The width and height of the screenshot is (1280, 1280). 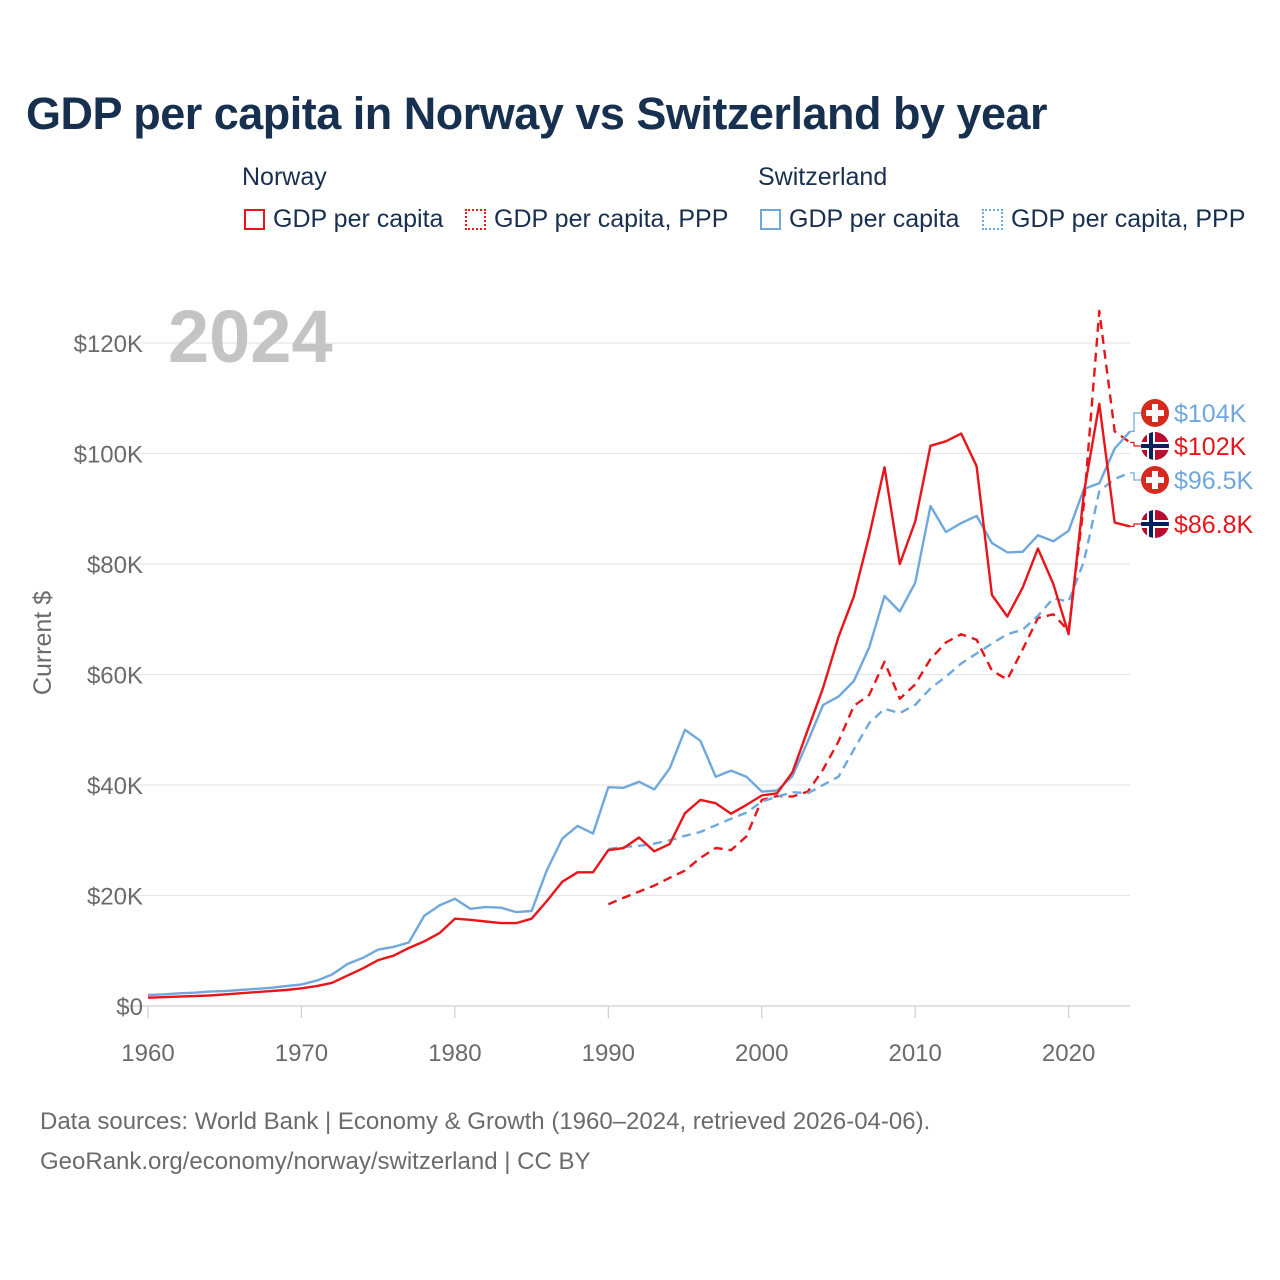 I want to click on legend-swatch-switzerland-ppp, so click(x=992, y=219).